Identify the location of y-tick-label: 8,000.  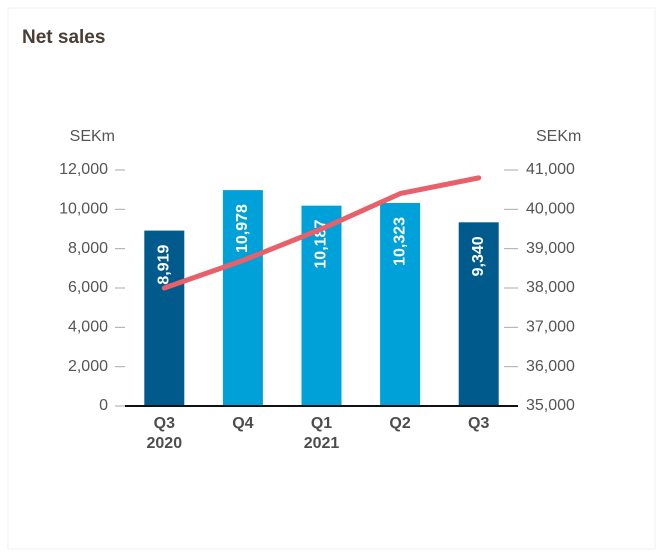
(88, 248).